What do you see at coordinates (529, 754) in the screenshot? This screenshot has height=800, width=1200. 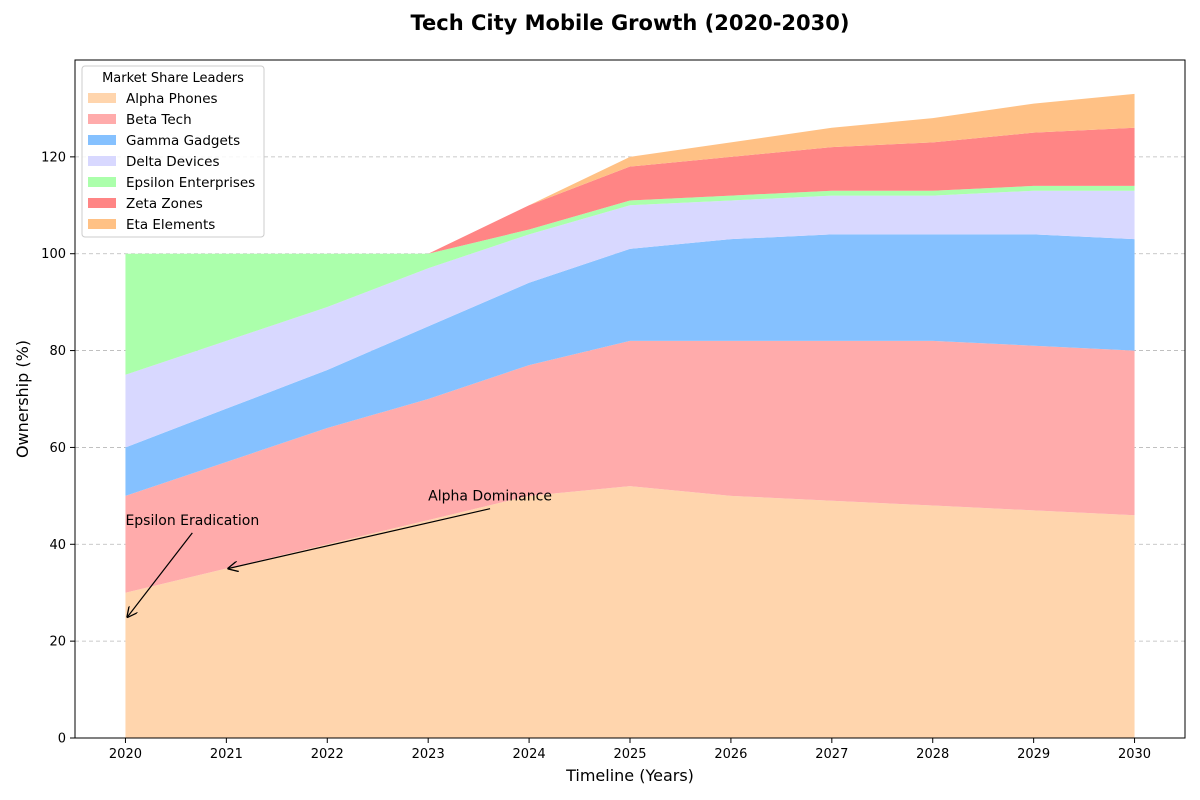 I see `x-tick-label: 2024` at bounding box center [529, 754].